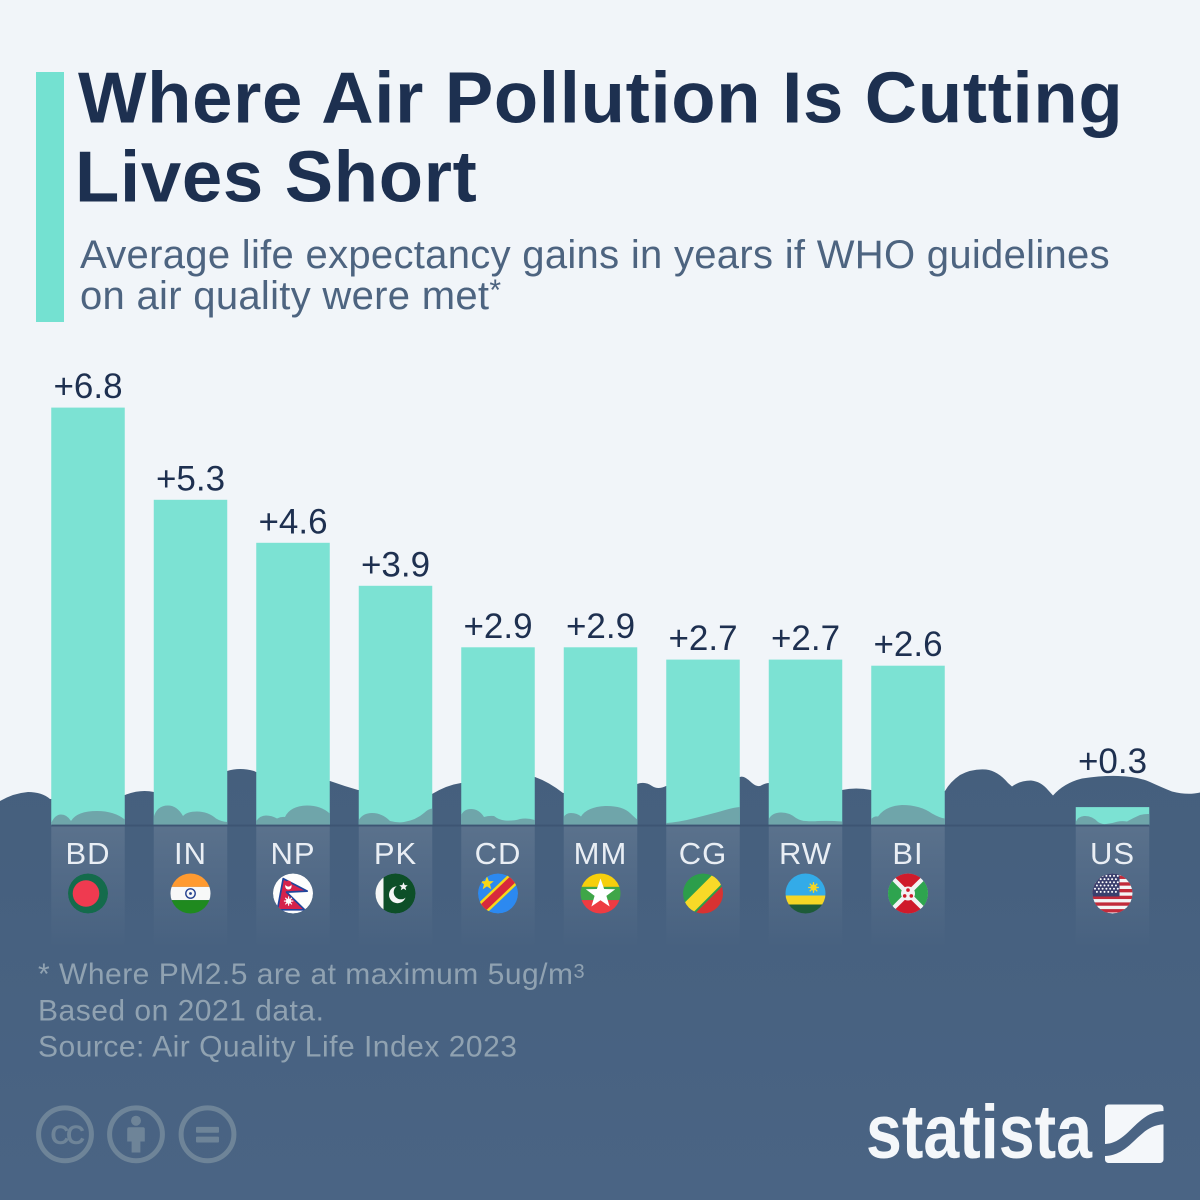  What do you see at coordinates (87, 386) in the screenshot?
I see `svg-text: +6.8` at bounding box center [87, 386].